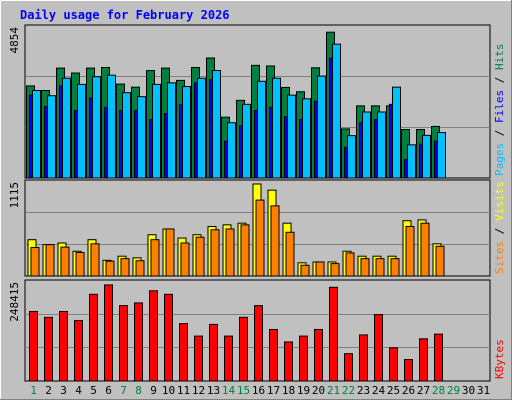 Image resolution: width=512 pixels, height=400 pixels. Describe the element at coordinates (438, 390) in the screenshot. I see `day-label-28: 28` at that location.